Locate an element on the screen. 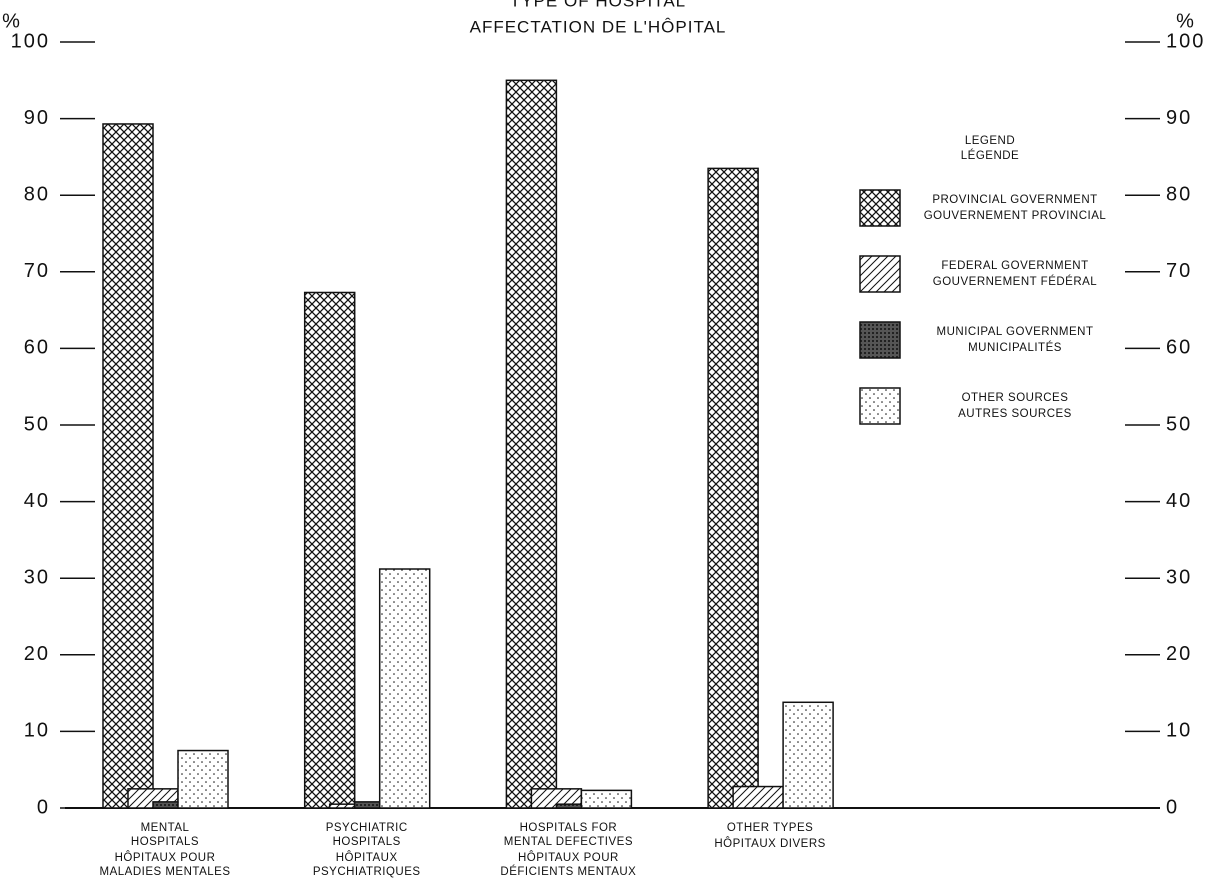  y-tick-label: 40 is located at coordinates (37, 501).